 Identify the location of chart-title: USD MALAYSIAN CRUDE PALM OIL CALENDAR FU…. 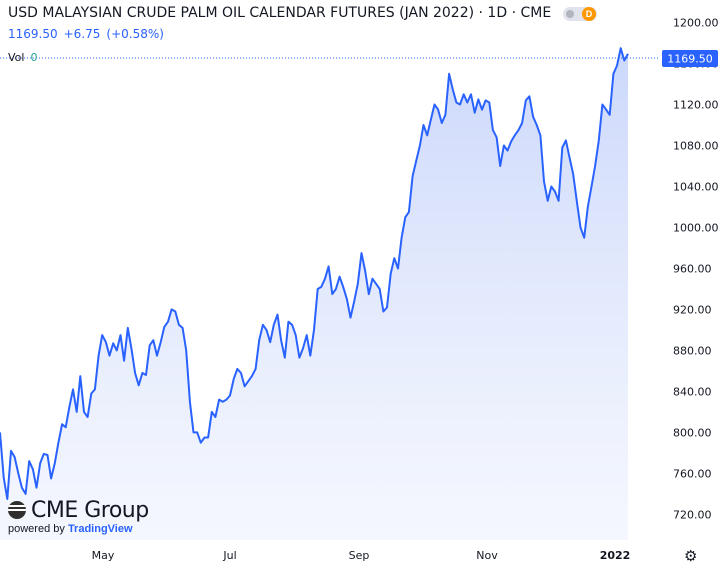
(280, 13).